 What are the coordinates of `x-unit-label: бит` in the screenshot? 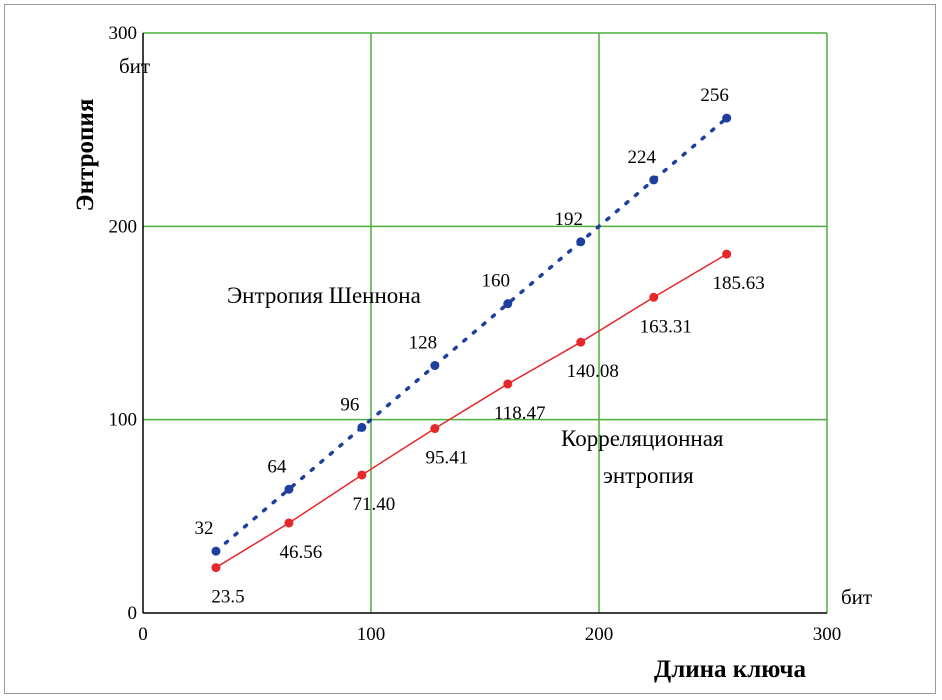 It's located at (856, 597).